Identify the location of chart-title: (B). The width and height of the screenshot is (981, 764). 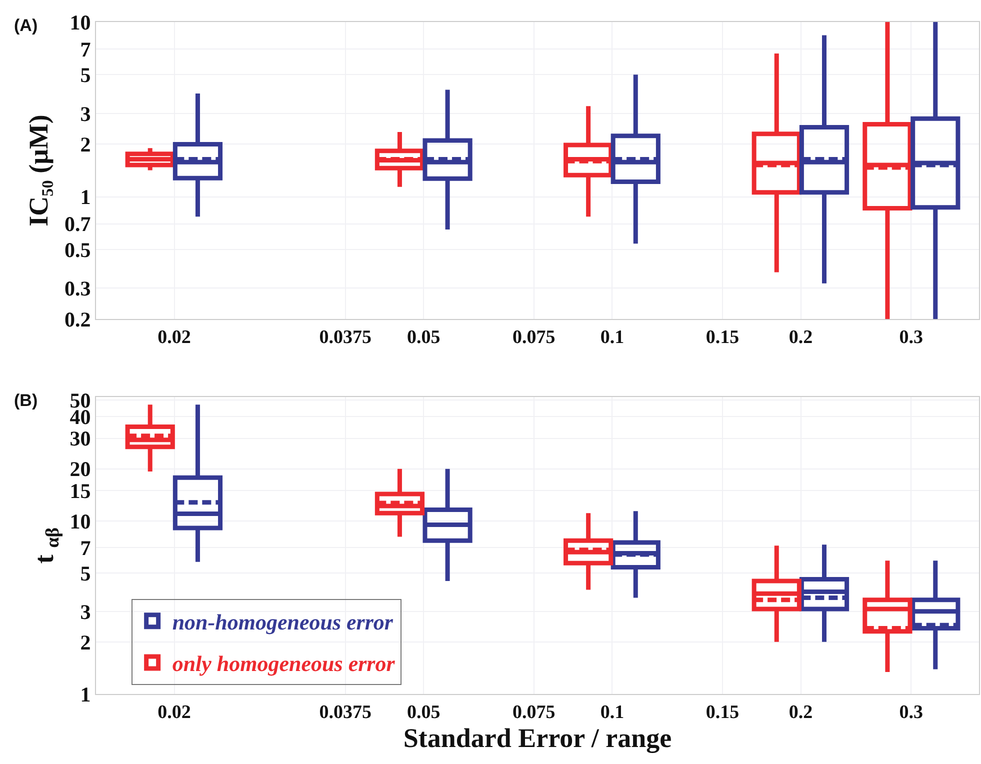
(26, 400).